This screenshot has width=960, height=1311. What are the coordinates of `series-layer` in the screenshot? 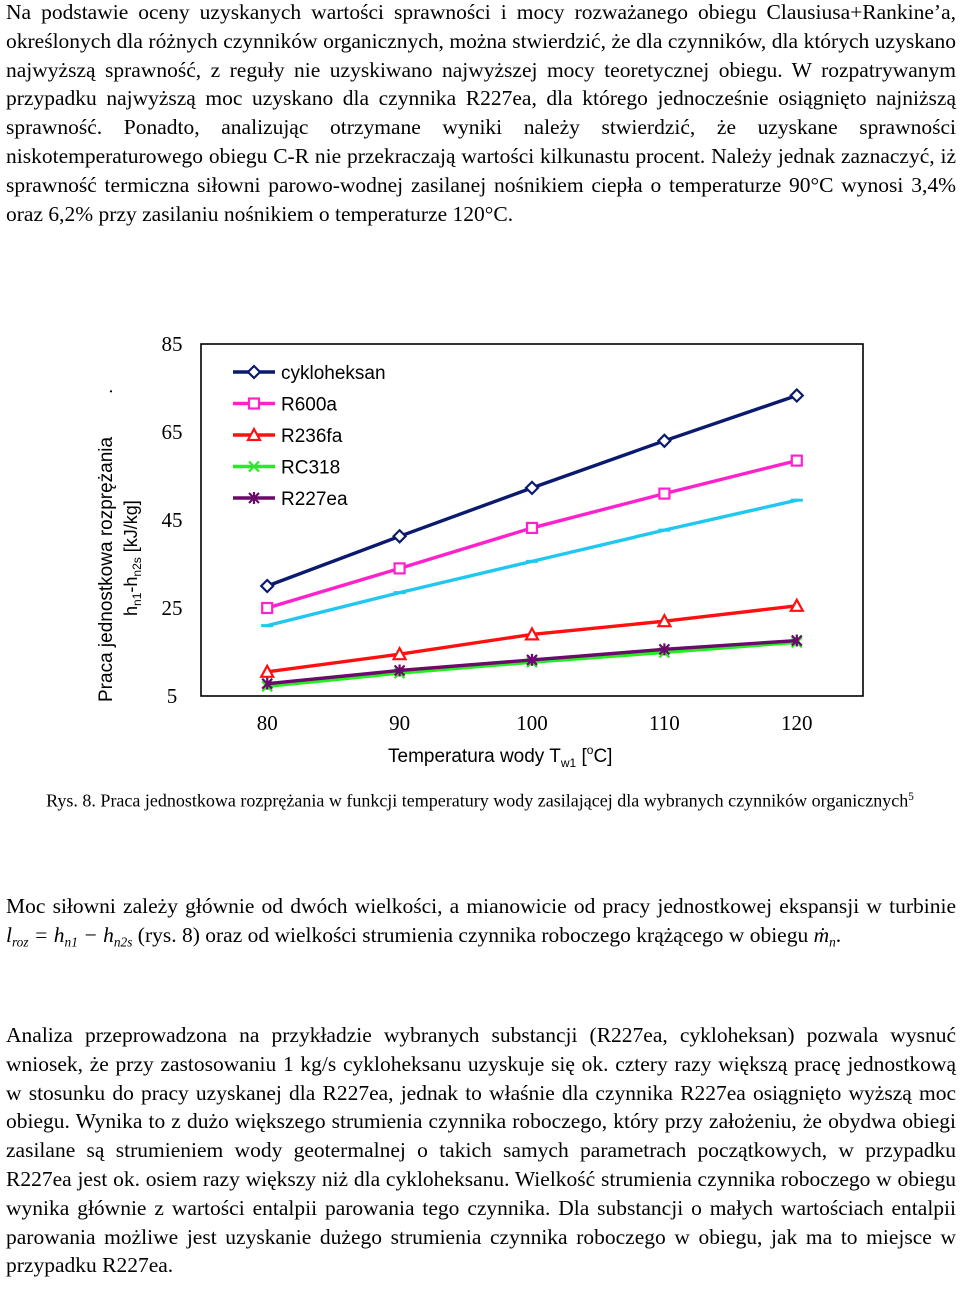 It's located at (532, 540).